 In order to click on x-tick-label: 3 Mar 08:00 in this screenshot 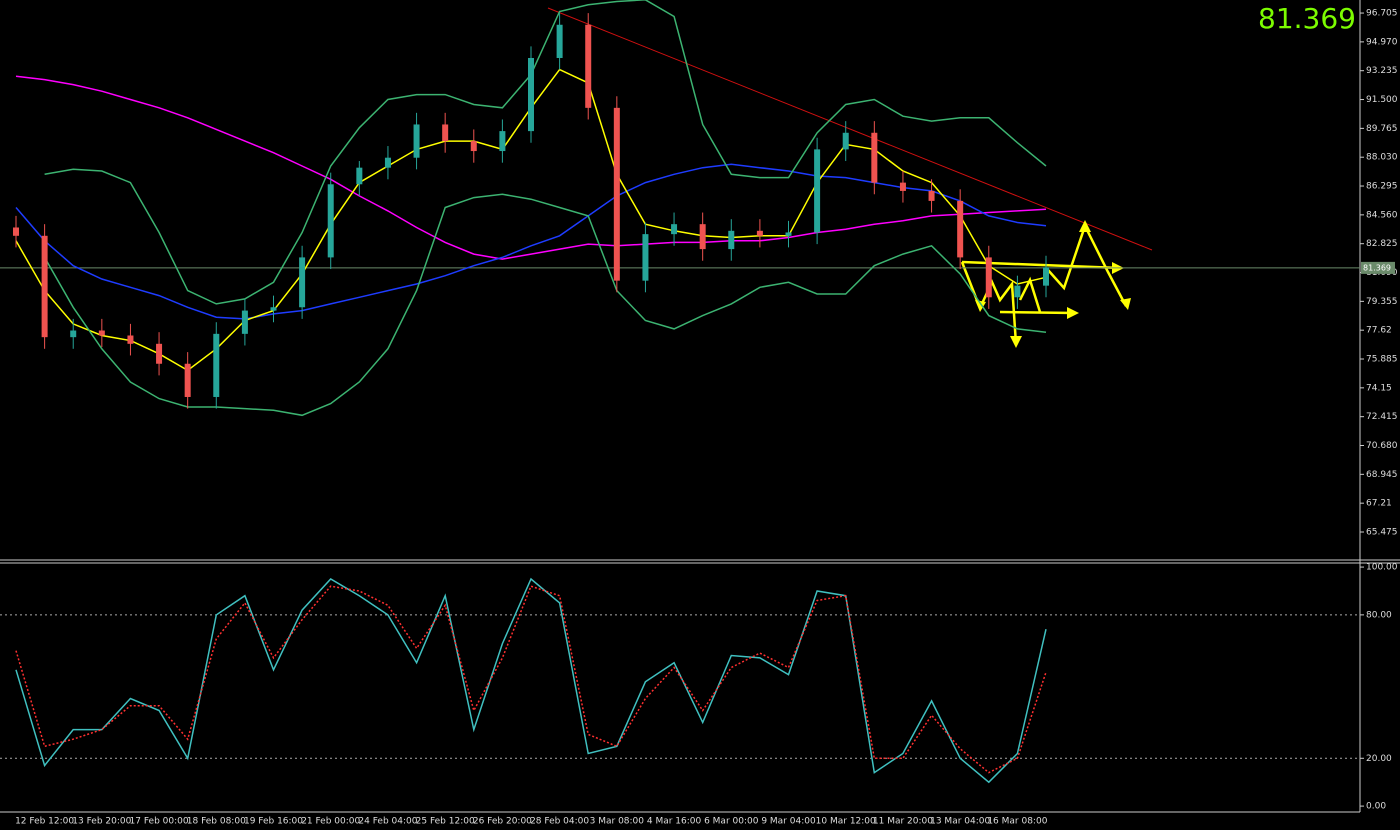, I will do `click(617, 822)`.